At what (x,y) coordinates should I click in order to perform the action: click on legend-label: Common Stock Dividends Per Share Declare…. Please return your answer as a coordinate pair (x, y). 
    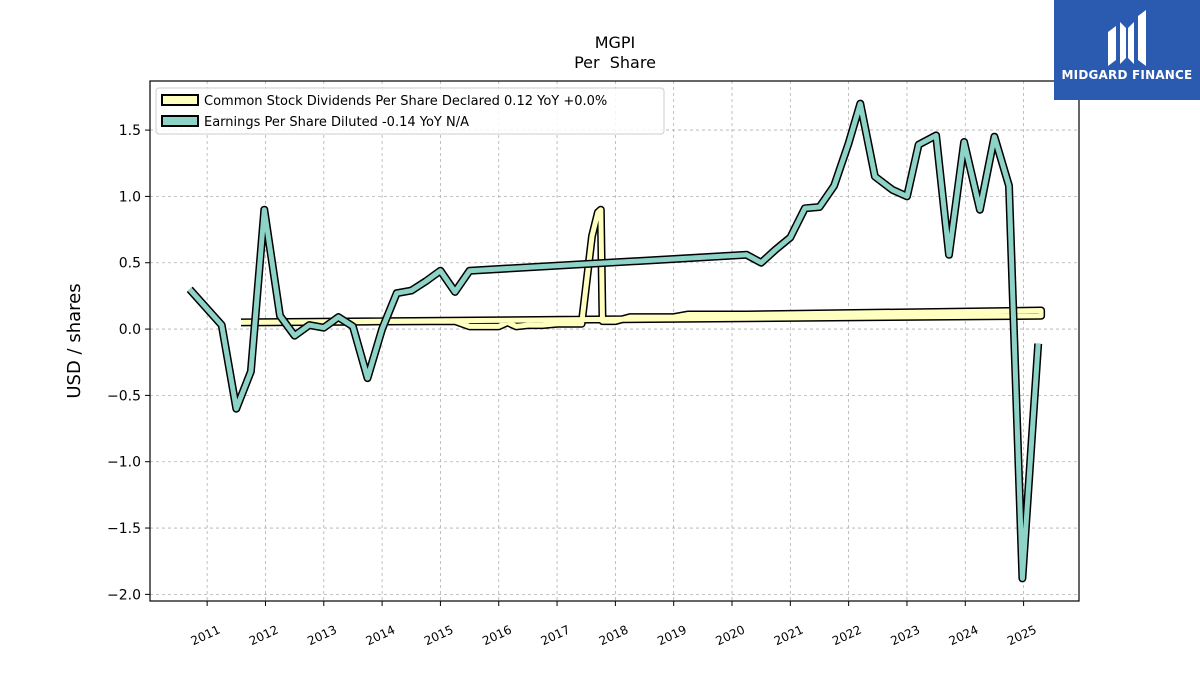
    Looking at the image, I should click on (405, 101).